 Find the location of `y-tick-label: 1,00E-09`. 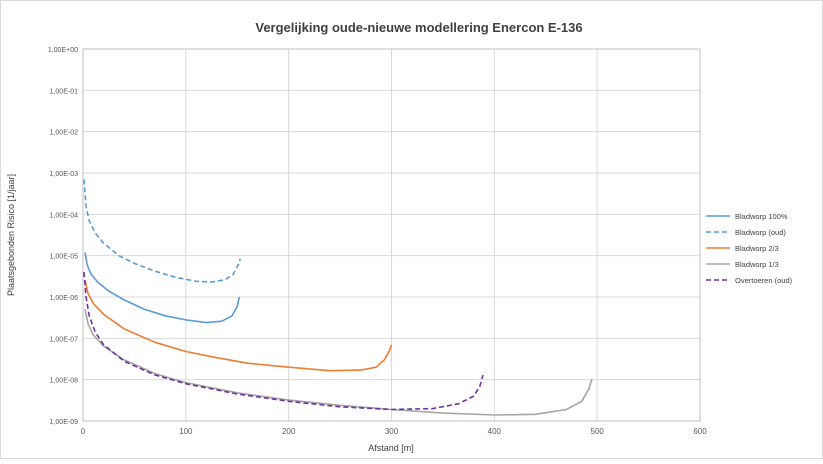

y-tick-label: 1,00E-09 is located at coordinates (64, 422).